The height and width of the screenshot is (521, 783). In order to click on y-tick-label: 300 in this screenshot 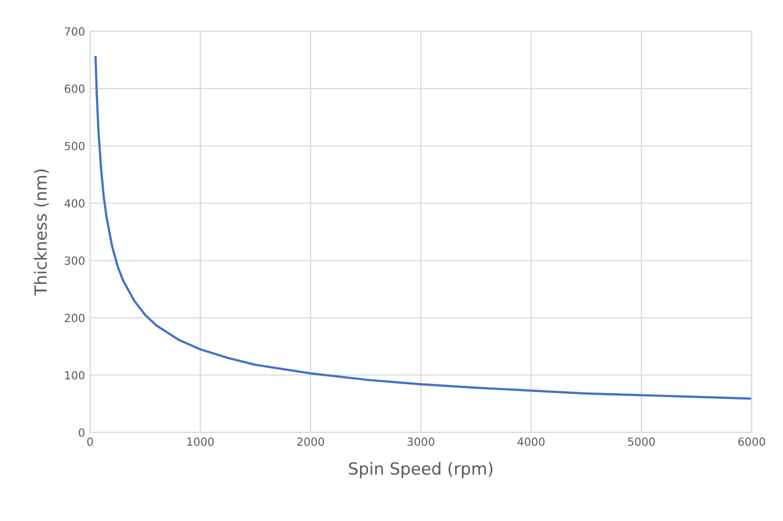, I will do `click(74, 260)`.